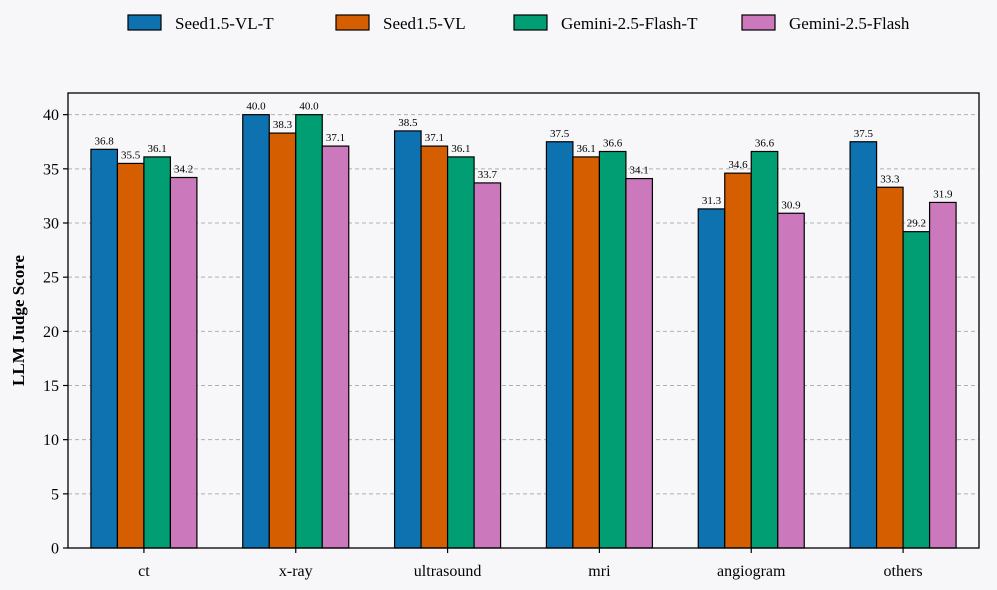  Describe the element at coordinates (55, 549) in the screenshot. I see `y-tick-label: 0` at that location.